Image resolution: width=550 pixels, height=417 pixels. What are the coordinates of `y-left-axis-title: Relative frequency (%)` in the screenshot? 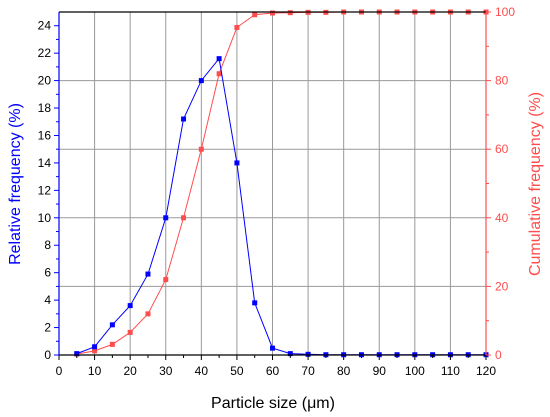 It's located at (15, 184).